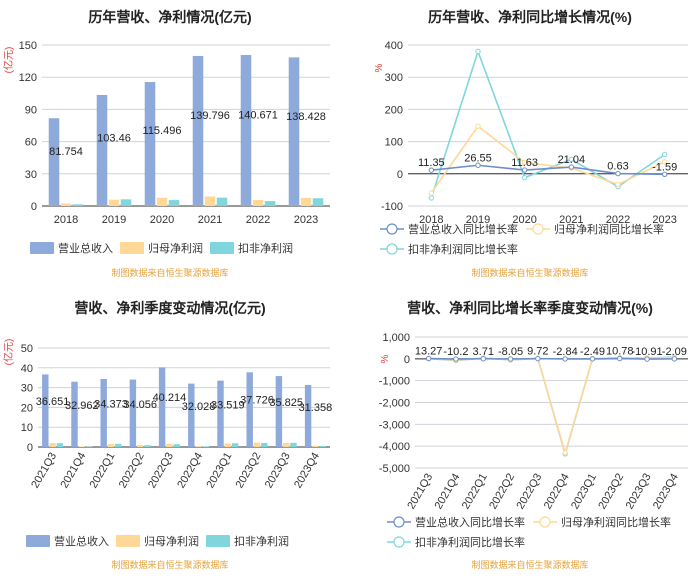 The height and width of the screenshot is (580, 700). Describe the element at coordinates (307, 471) in the screenshot. I see `x-tick-label: 2023Q4` at that location.